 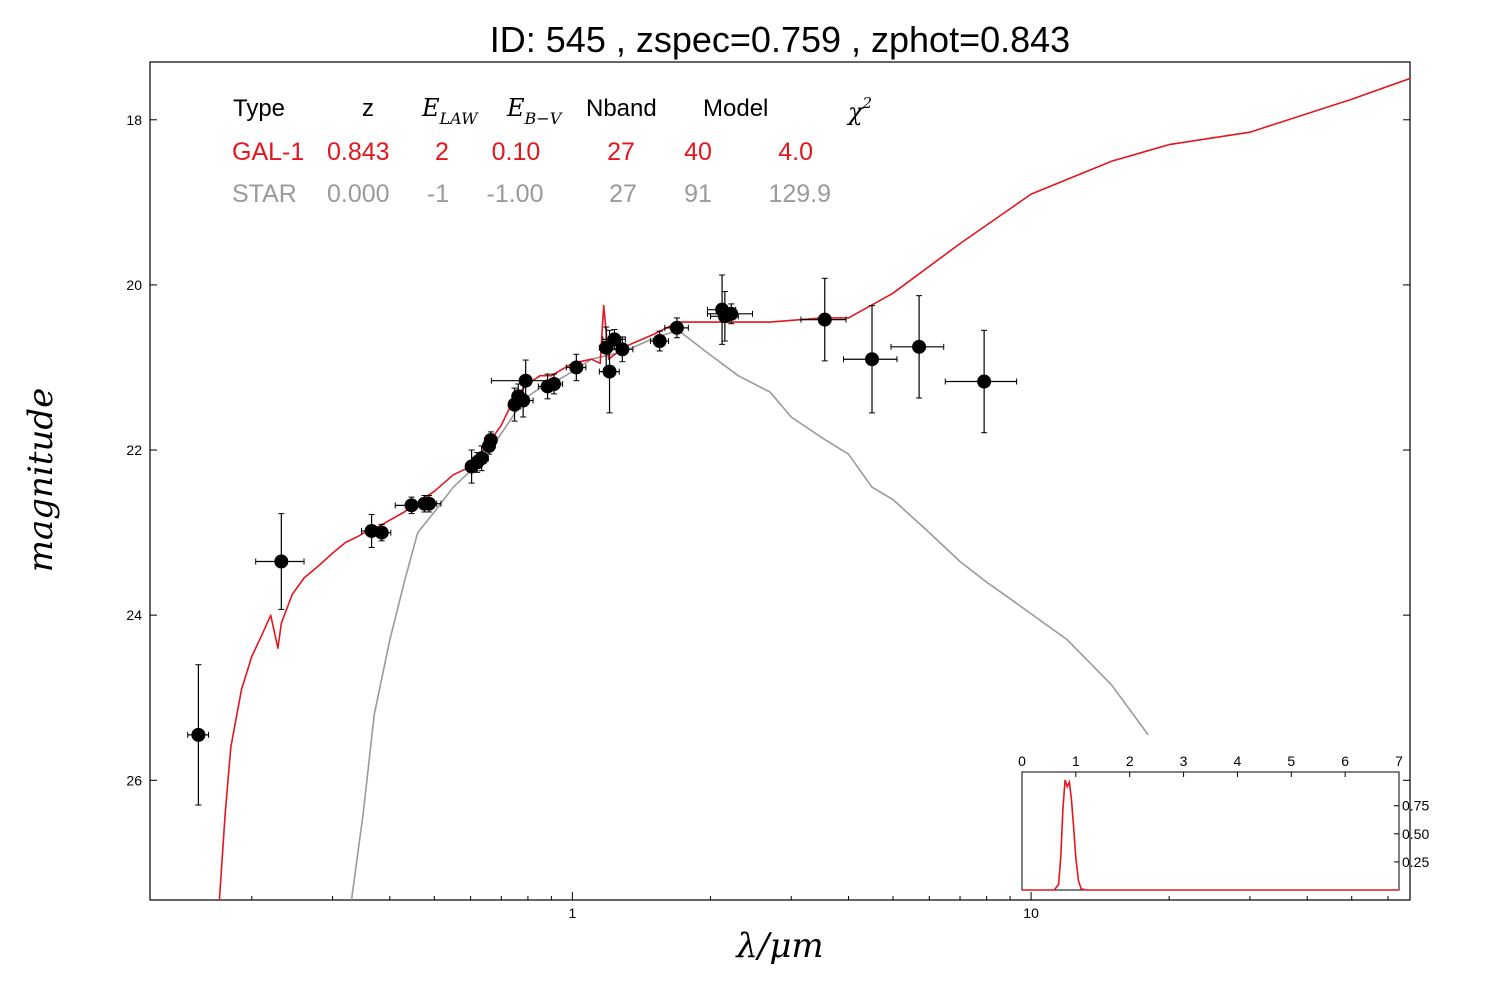 I want to click on legend-star-ebv: -1.00, so click(x=515, y=194).